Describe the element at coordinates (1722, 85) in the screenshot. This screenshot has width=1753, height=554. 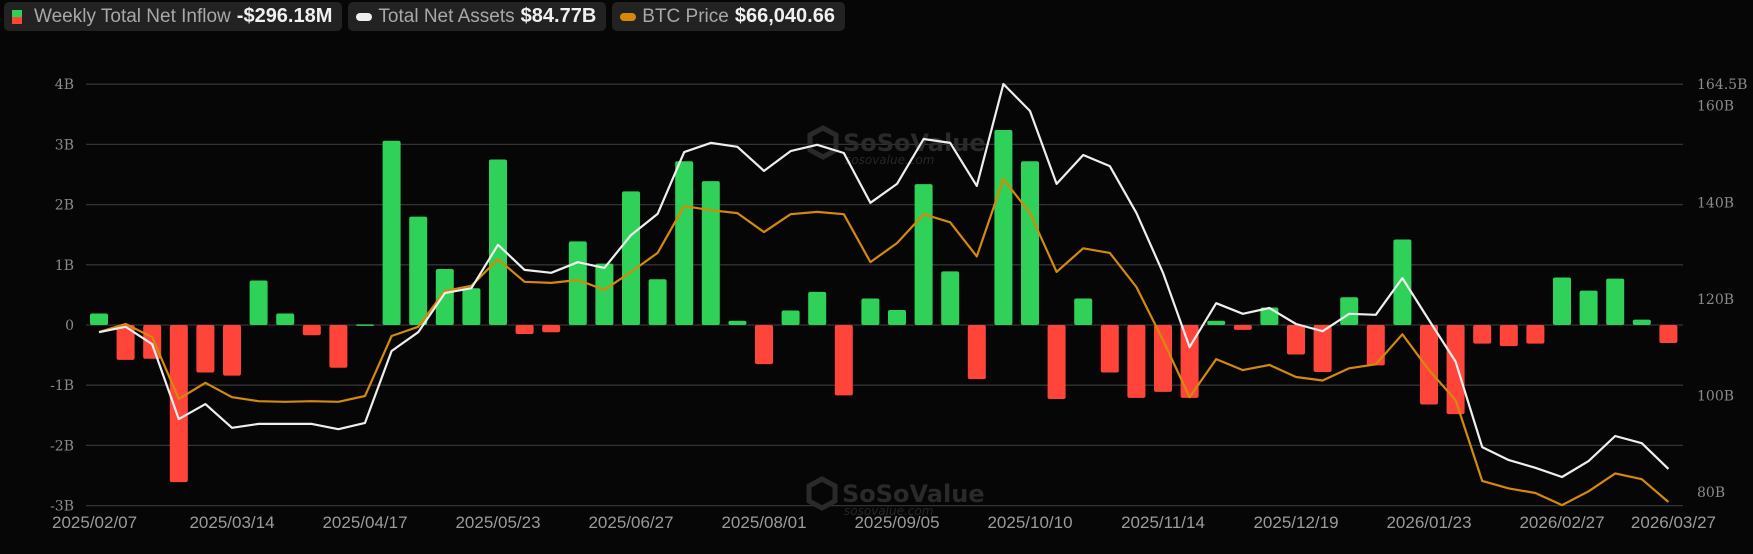
I see `y2-tick-label: 164.5B` at that location.